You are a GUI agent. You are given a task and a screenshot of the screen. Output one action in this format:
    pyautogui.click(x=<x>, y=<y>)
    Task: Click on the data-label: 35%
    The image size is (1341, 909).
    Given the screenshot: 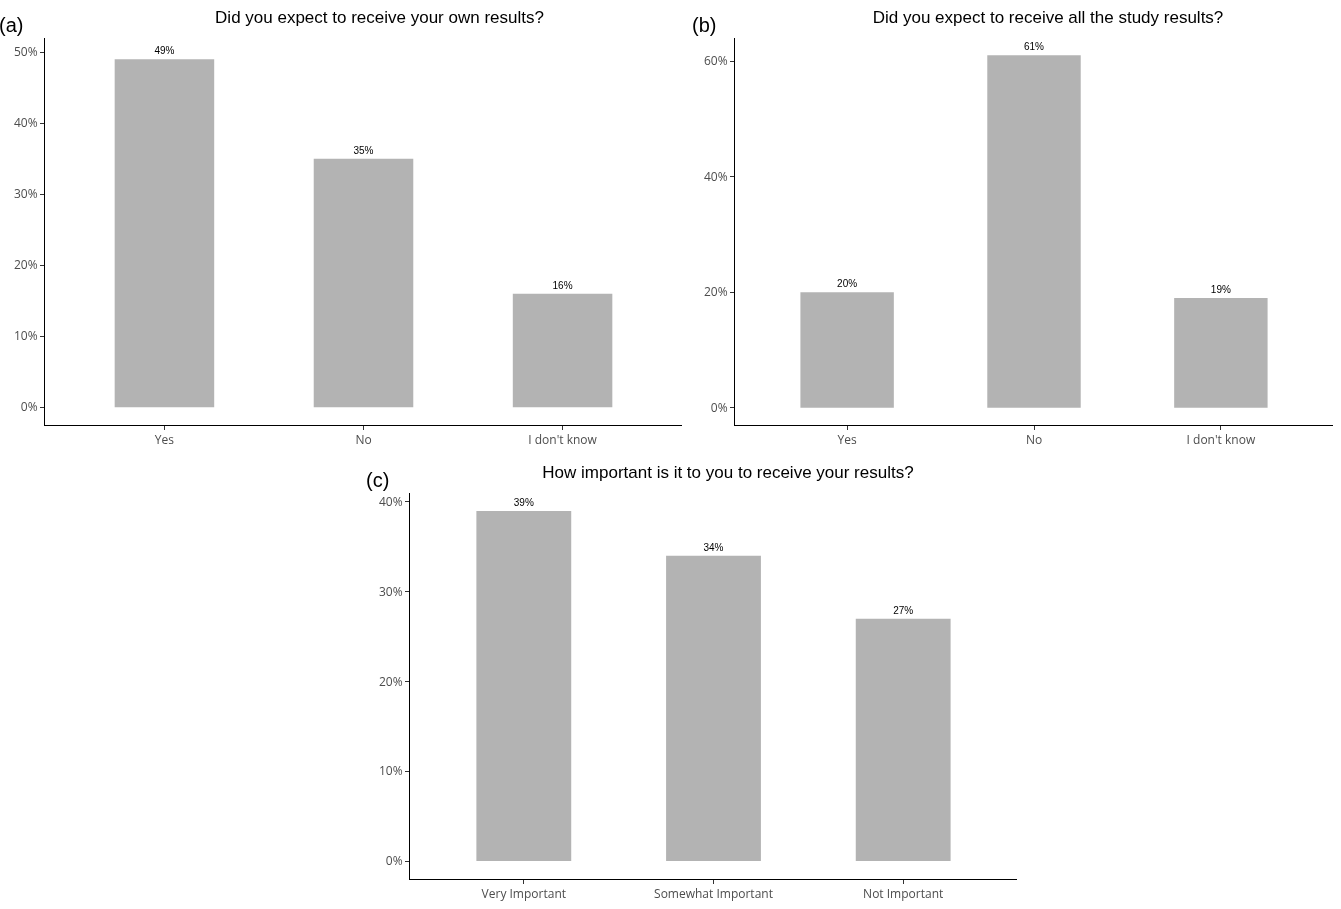 What is the action you would take?
    pyautogui.click(x=363, y=150)
    